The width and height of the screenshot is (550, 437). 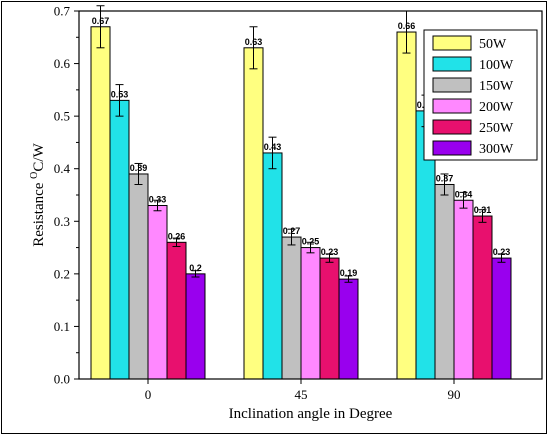 I want to click on x-tick-label: 90, so click(x=454, y=394).